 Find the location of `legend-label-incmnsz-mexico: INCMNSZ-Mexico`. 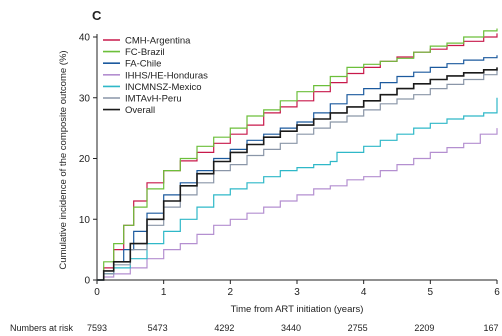

legend-label-incmnsz-mexico: INCMNSZ-Mexico is located at coordinates (163, 87).